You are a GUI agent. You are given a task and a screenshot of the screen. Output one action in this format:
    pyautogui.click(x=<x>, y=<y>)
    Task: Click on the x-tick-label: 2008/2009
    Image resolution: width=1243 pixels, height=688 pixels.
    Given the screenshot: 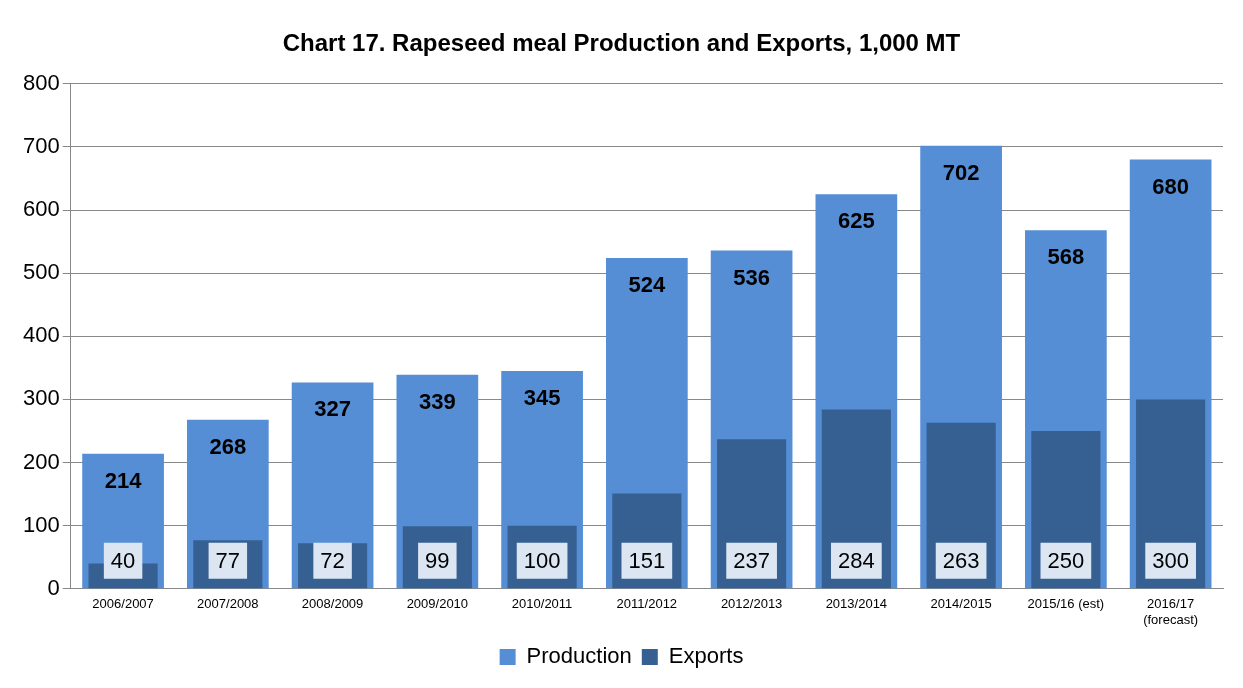 What is the action you would take?
    pyautogui.click(x=332, y=604)
    